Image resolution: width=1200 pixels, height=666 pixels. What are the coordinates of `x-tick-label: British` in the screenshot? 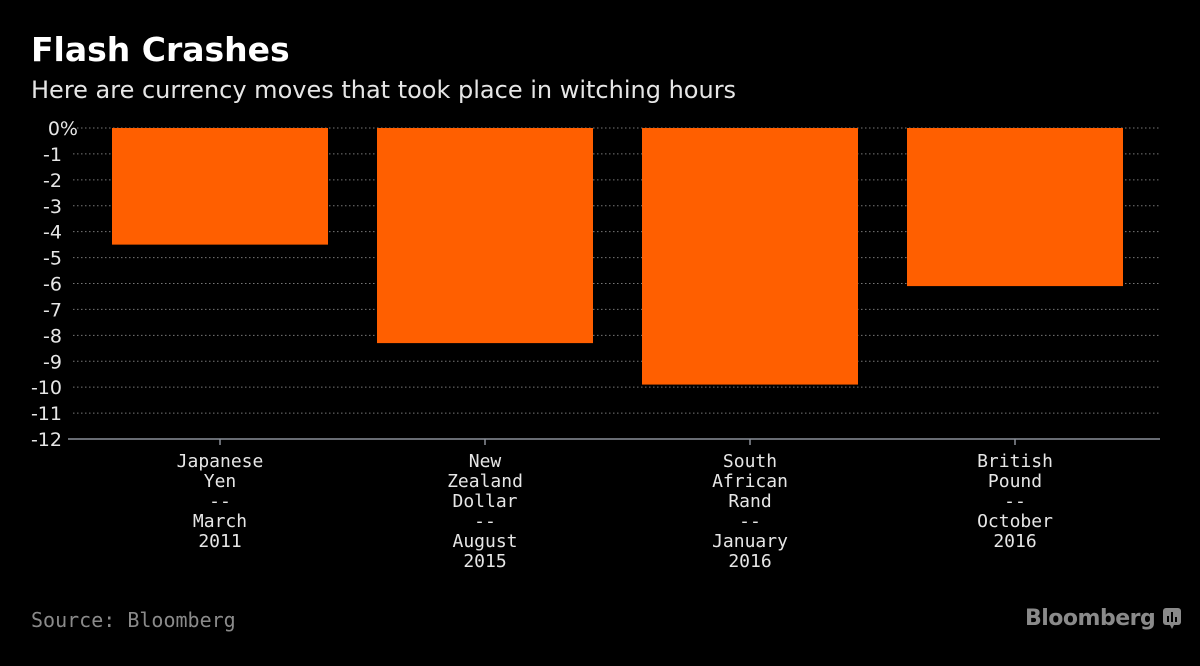 It's located at (1015, 461).